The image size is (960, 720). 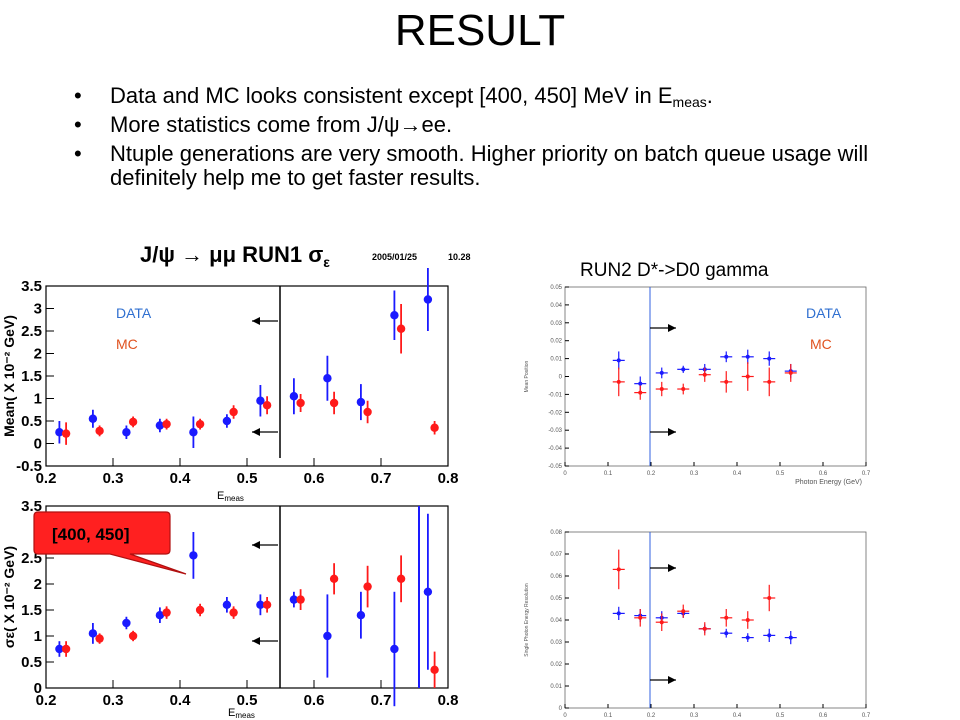 What do you see at coordinates (561, 709) in the screenshot?
I see `y-tick-label: 0` at bounding box center [561, 709].